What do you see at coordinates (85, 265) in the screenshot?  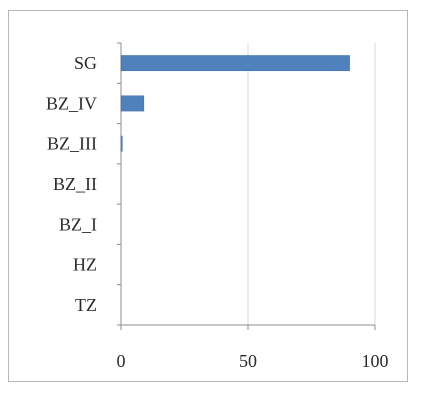 I see `y-tick-label-5: HZ` at bounding box center [85, 265].